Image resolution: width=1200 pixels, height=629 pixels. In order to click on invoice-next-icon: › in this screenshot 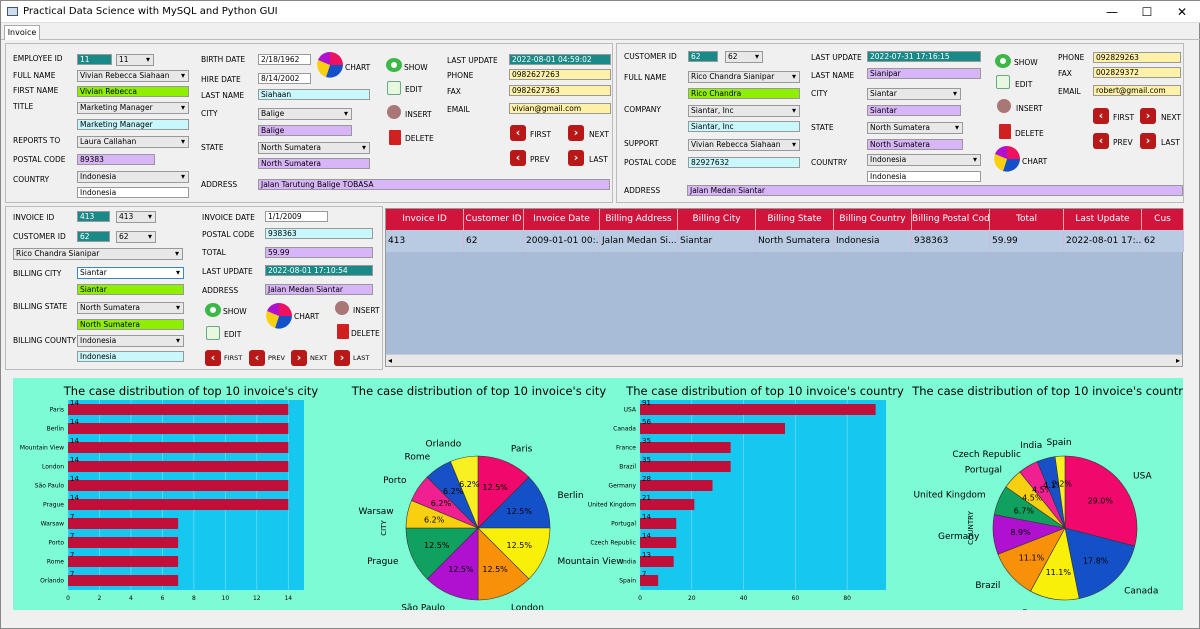, I will do `click(299, 358)`.